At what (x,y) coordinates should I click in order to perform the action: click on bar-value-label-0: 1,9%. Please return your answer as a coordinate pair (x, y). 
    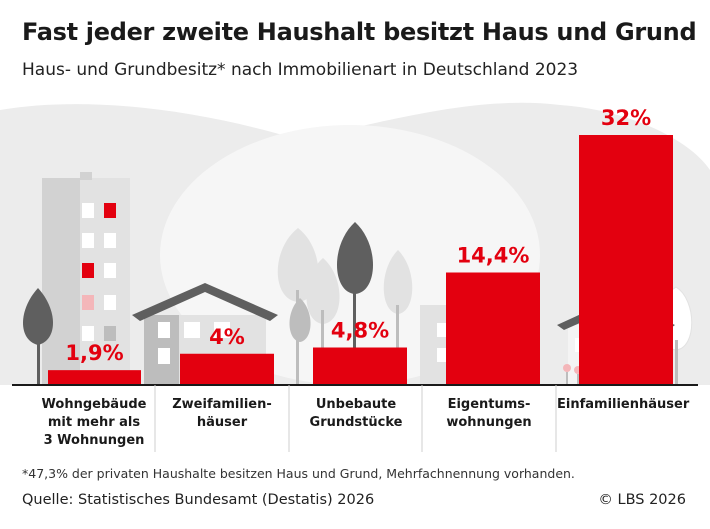
    Looking at the image, I should click on (94, 353).